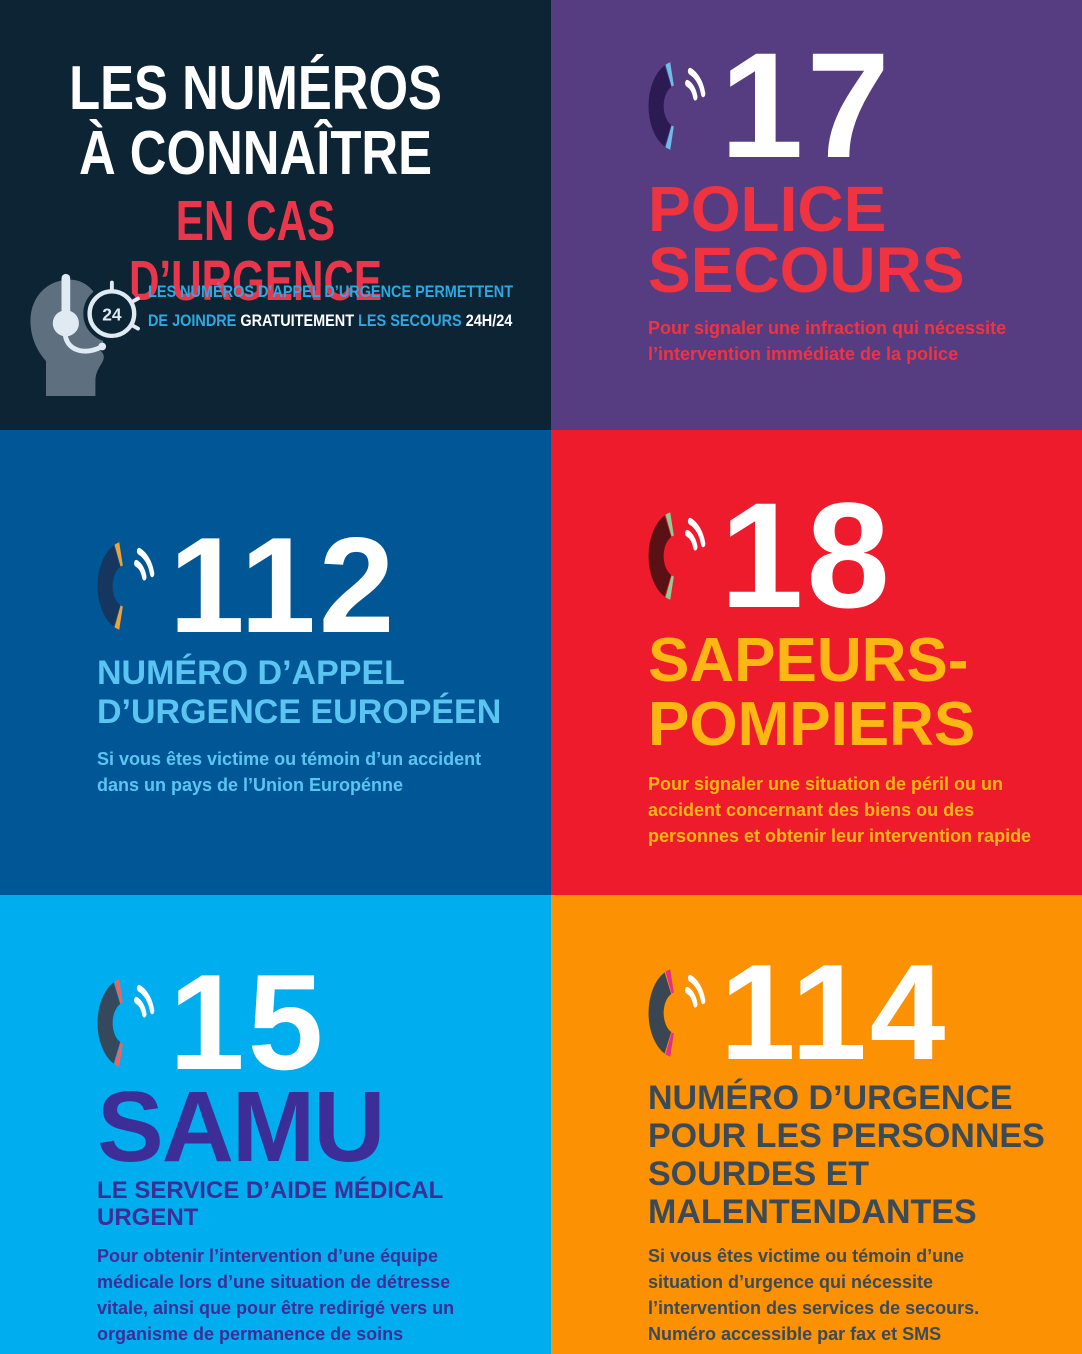 The width and height of the screenshot is (1082, 1354). What do you see at coordinates (248, 1022) in the screenshot?
I see `emergency-number: 15` at bounding box center [248, 1022].